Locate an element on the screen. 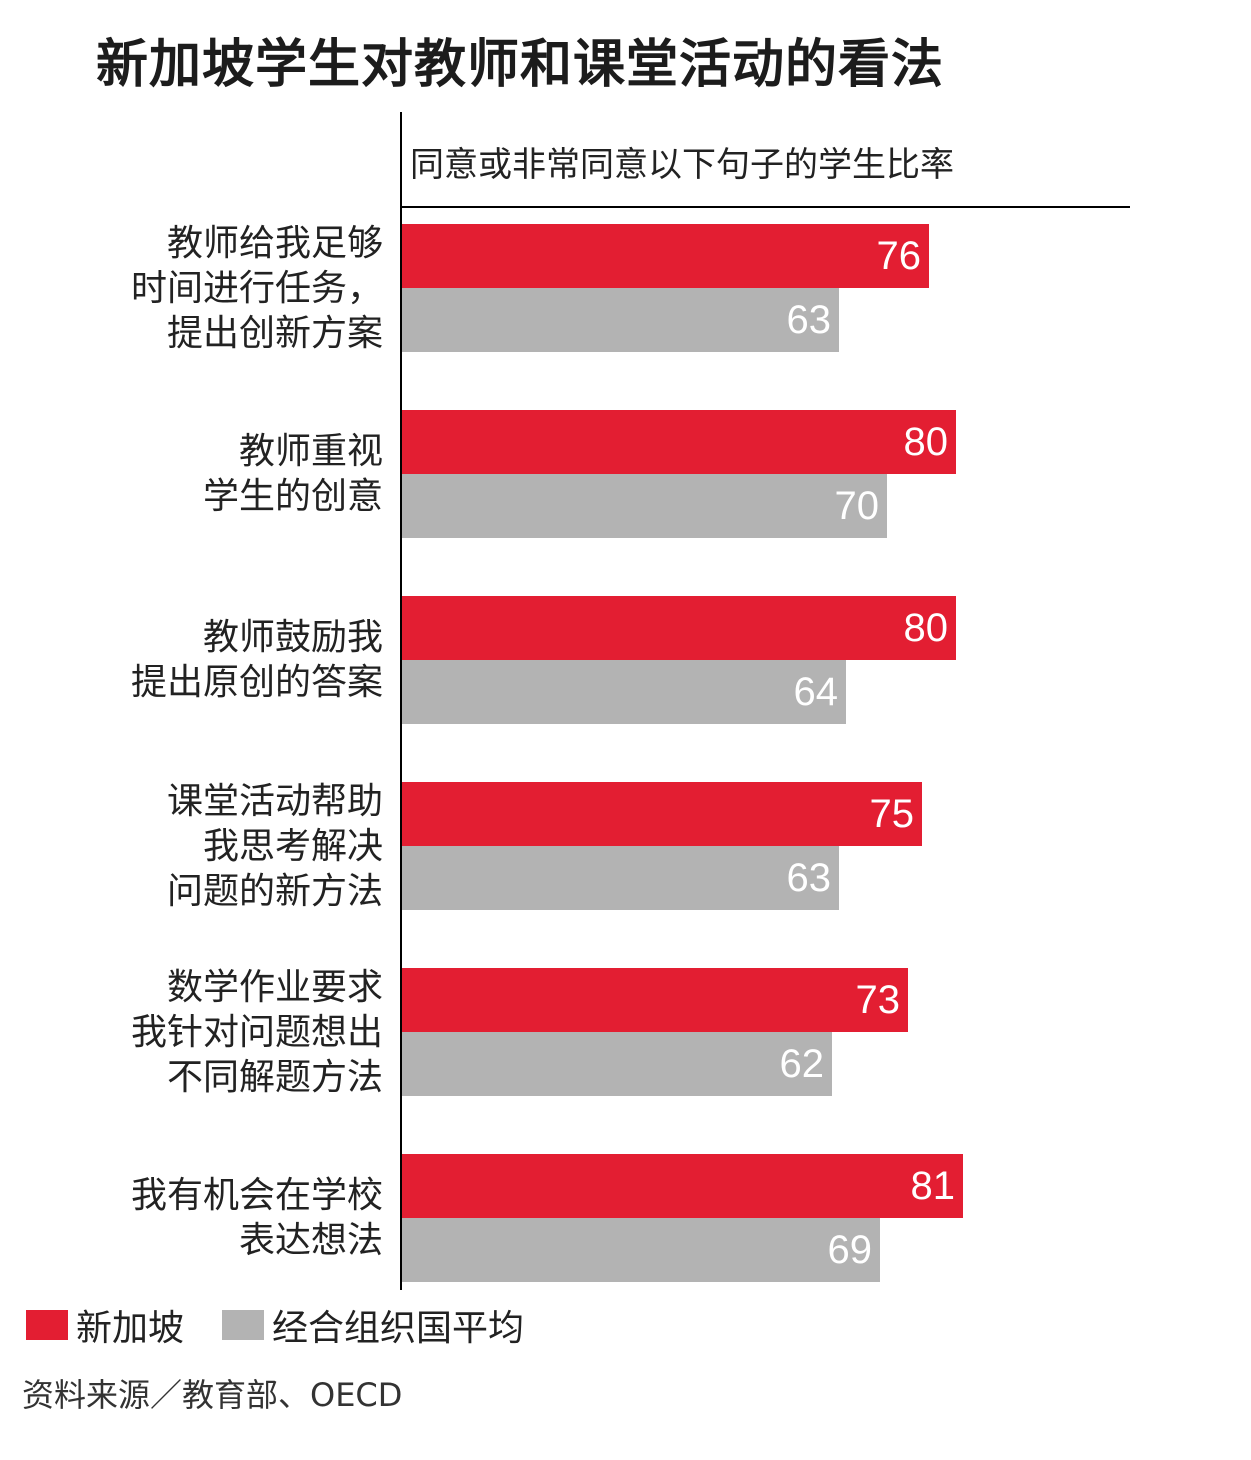  bar-value-label: 70 is located at coordinates (857, 505).